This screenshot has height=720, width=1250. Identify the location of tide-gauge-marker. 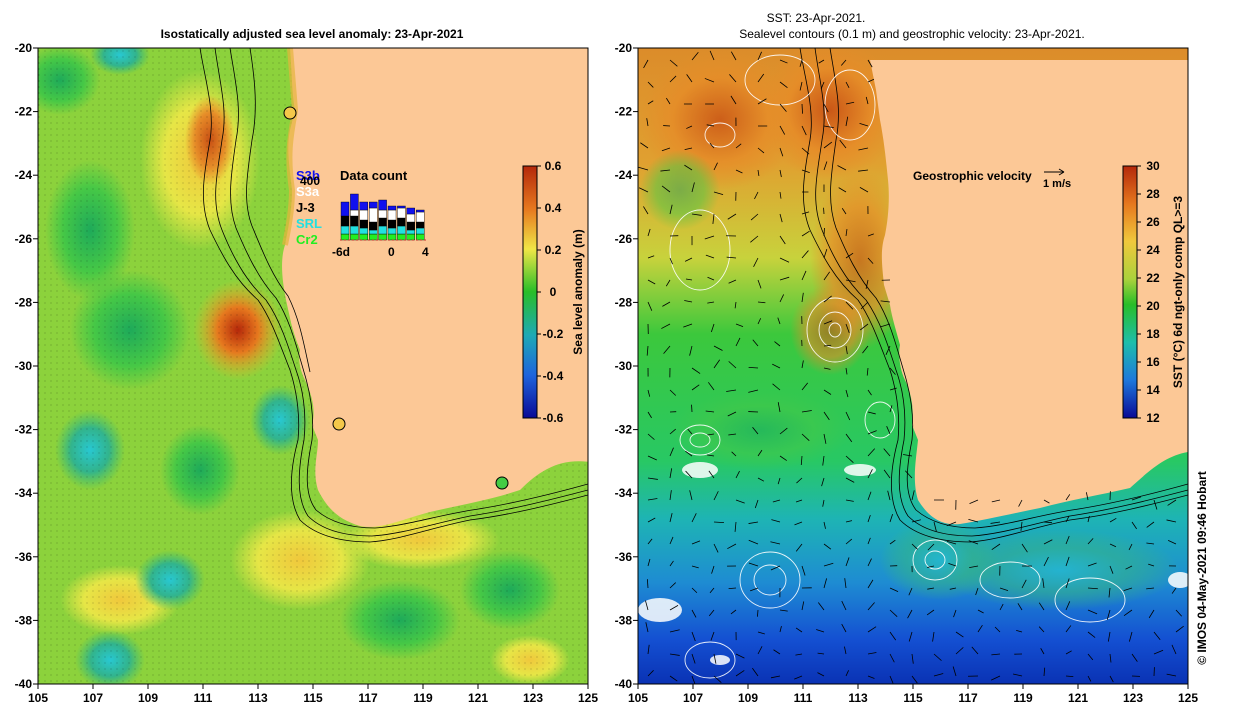
(502, 483).